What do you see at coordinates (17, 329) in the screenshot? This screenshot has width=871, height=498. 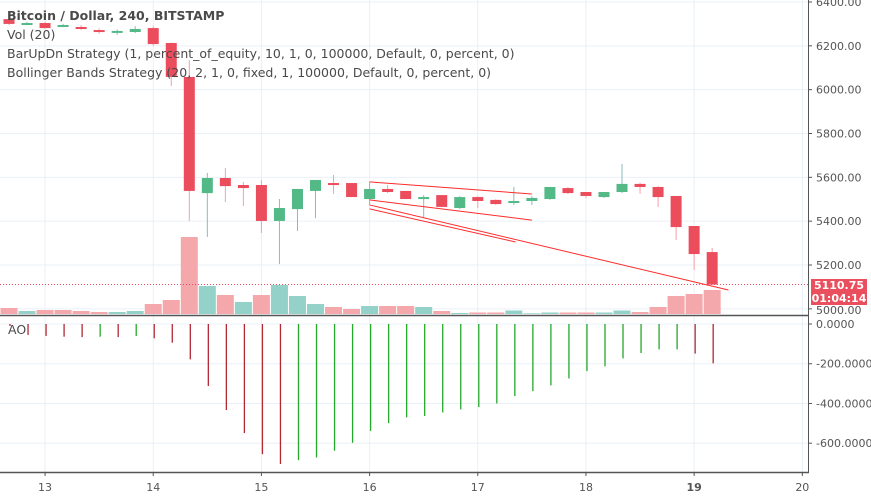 I see `ao-indicator-label: AO` at bounding box center [17, 329].